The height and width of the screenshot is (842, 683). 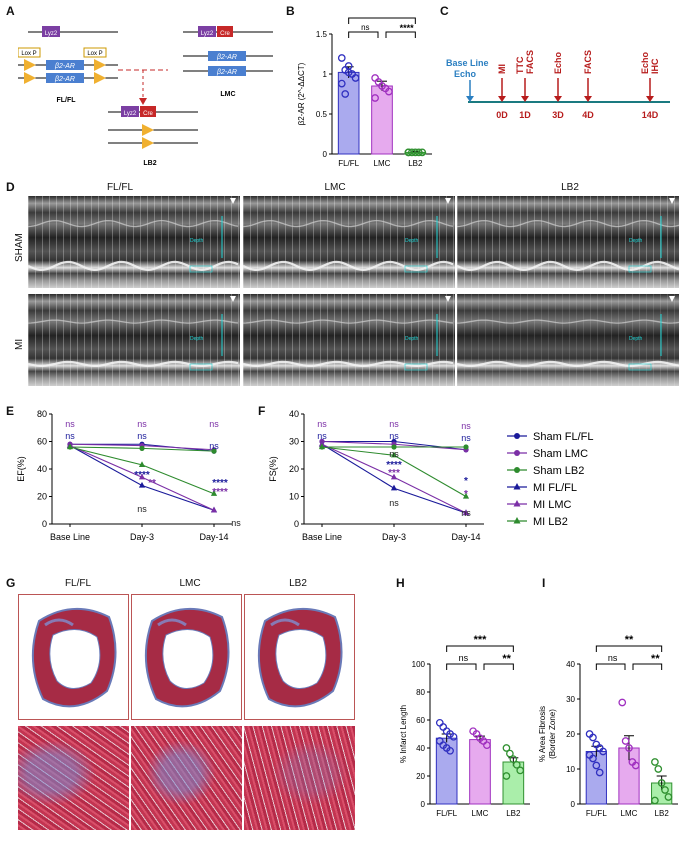 I want to click on significance-label: ***, so click(x=394, y=473).